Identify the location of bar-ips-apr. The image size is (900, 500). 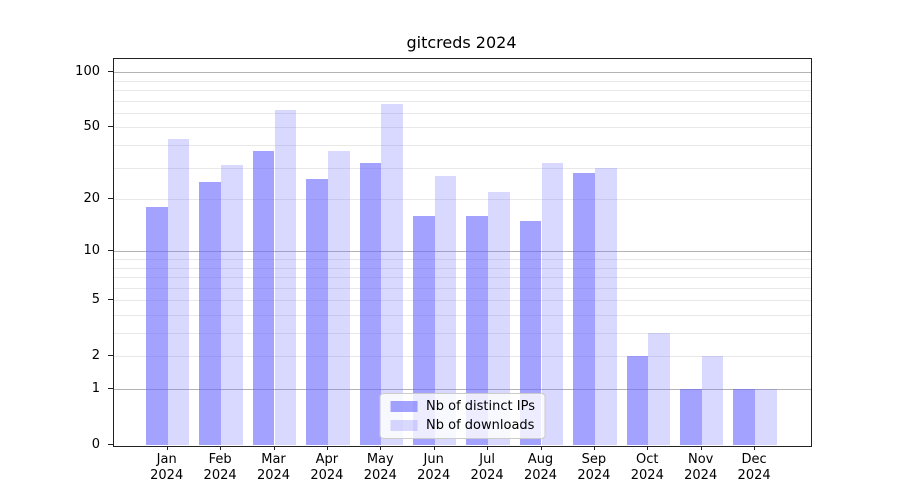
(317, 311).